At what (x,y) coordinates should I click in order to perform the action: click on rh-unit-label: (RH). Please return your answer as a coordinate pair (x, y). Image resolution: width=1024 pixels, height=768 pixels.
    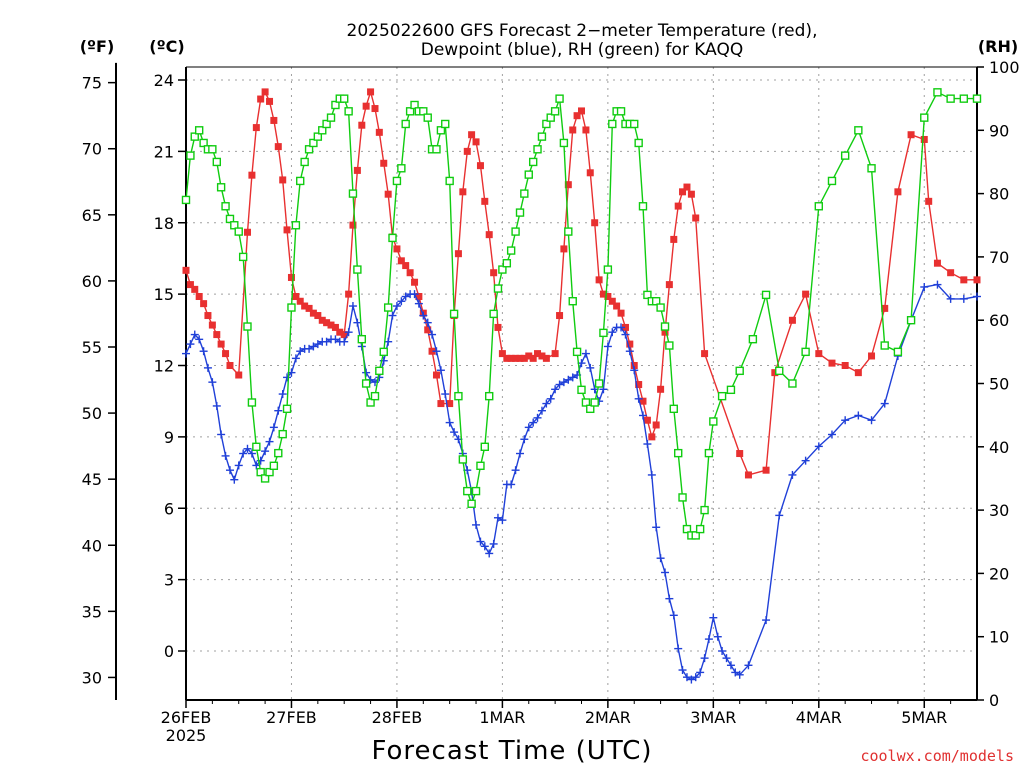
    Looking at the image, I should click on (998, 46).